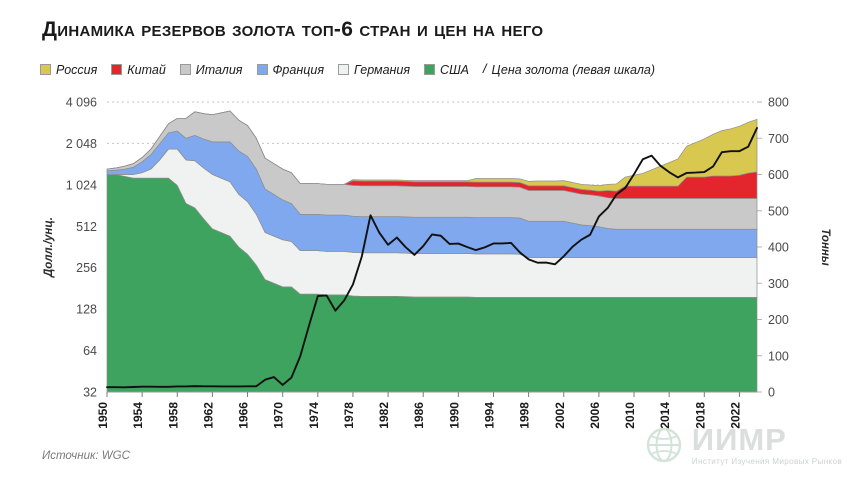 This screenshot has width=860, height=484. I want to click on x-axis-tick-label: 1990, so click(454, 415).